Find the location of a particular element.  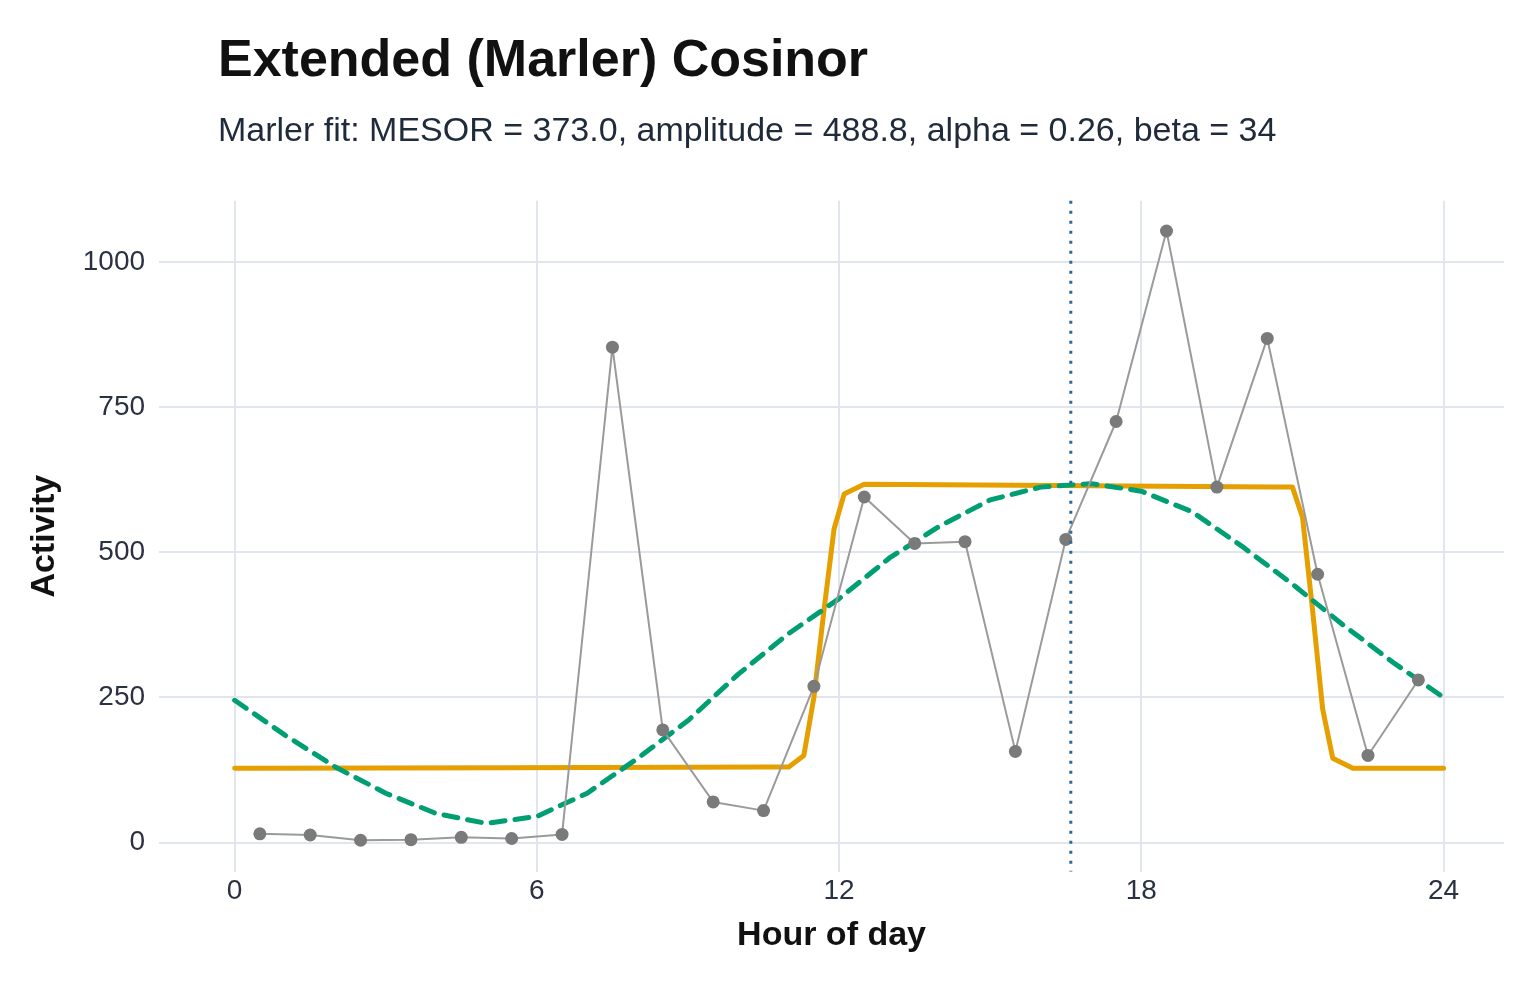

x-tick-label: 24 is located at coordinates (1443, 890).